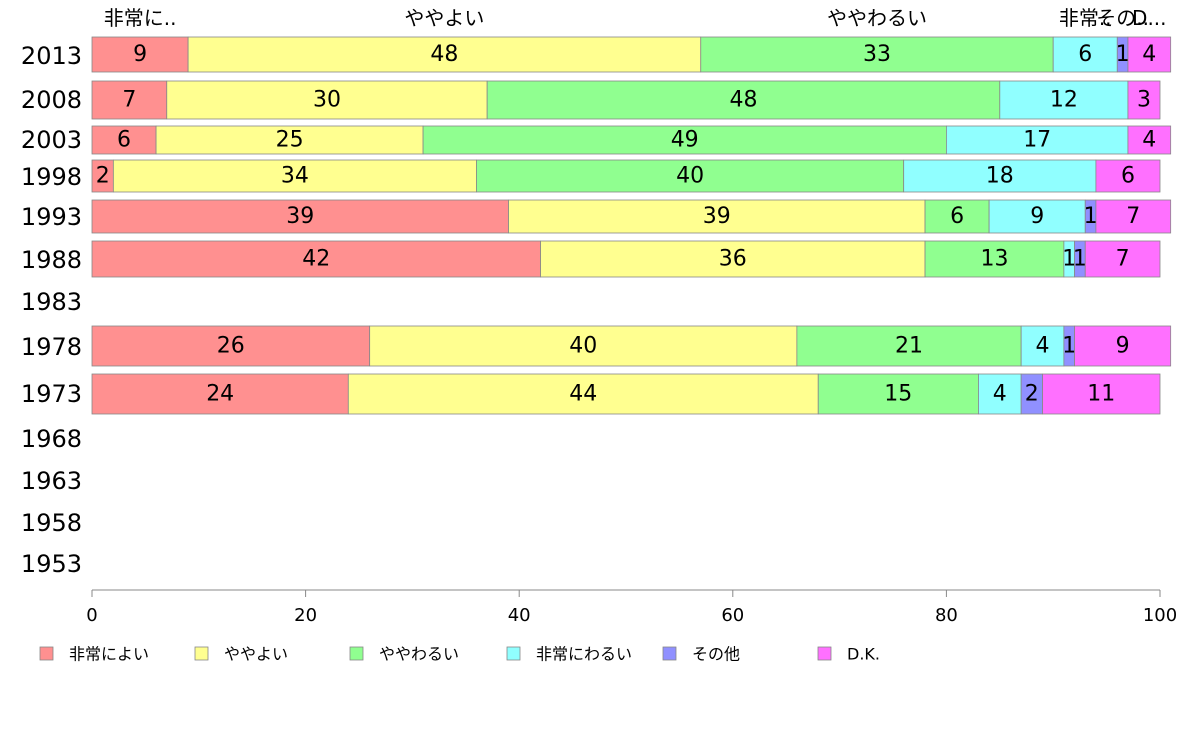 Image resolution: width=1188 pixels, height=736 pixels. Describe the element at coordinates (51, 347) in the screenshot. I see `category-label: 1978` at that location.